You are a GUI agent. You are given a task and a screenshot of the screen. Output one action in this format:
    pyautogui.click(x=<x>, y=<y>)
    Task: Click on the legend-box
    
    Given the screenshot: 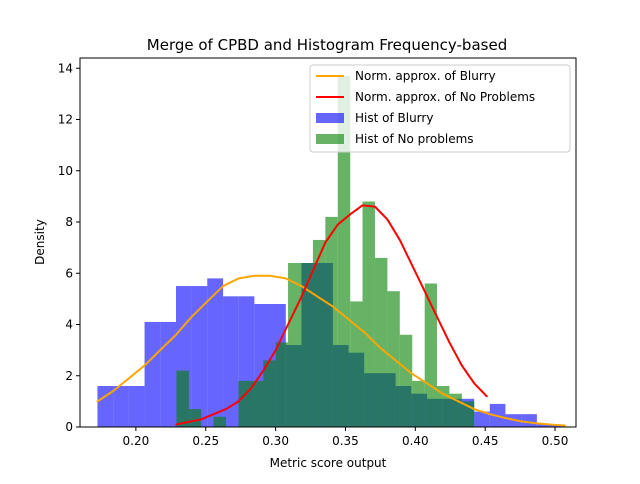 What is the action you would take?
    pyautogui.click(x=440, y=108)
    